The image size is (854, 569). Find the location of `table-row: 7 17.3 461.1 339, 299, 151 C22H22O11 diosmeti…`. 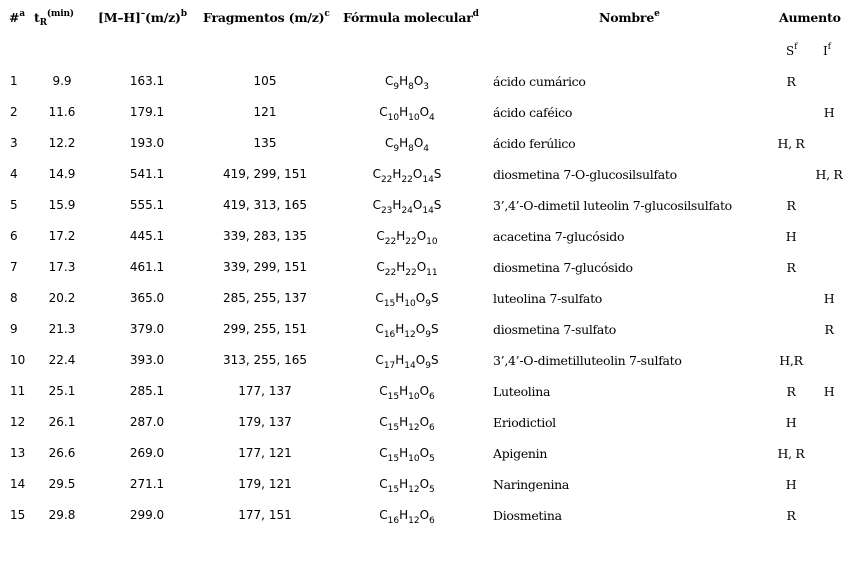

table-row: 7 17.3 461.1 339, 299, 151 C22H22O11 diosmeti… is located at coordinates (427, 275).